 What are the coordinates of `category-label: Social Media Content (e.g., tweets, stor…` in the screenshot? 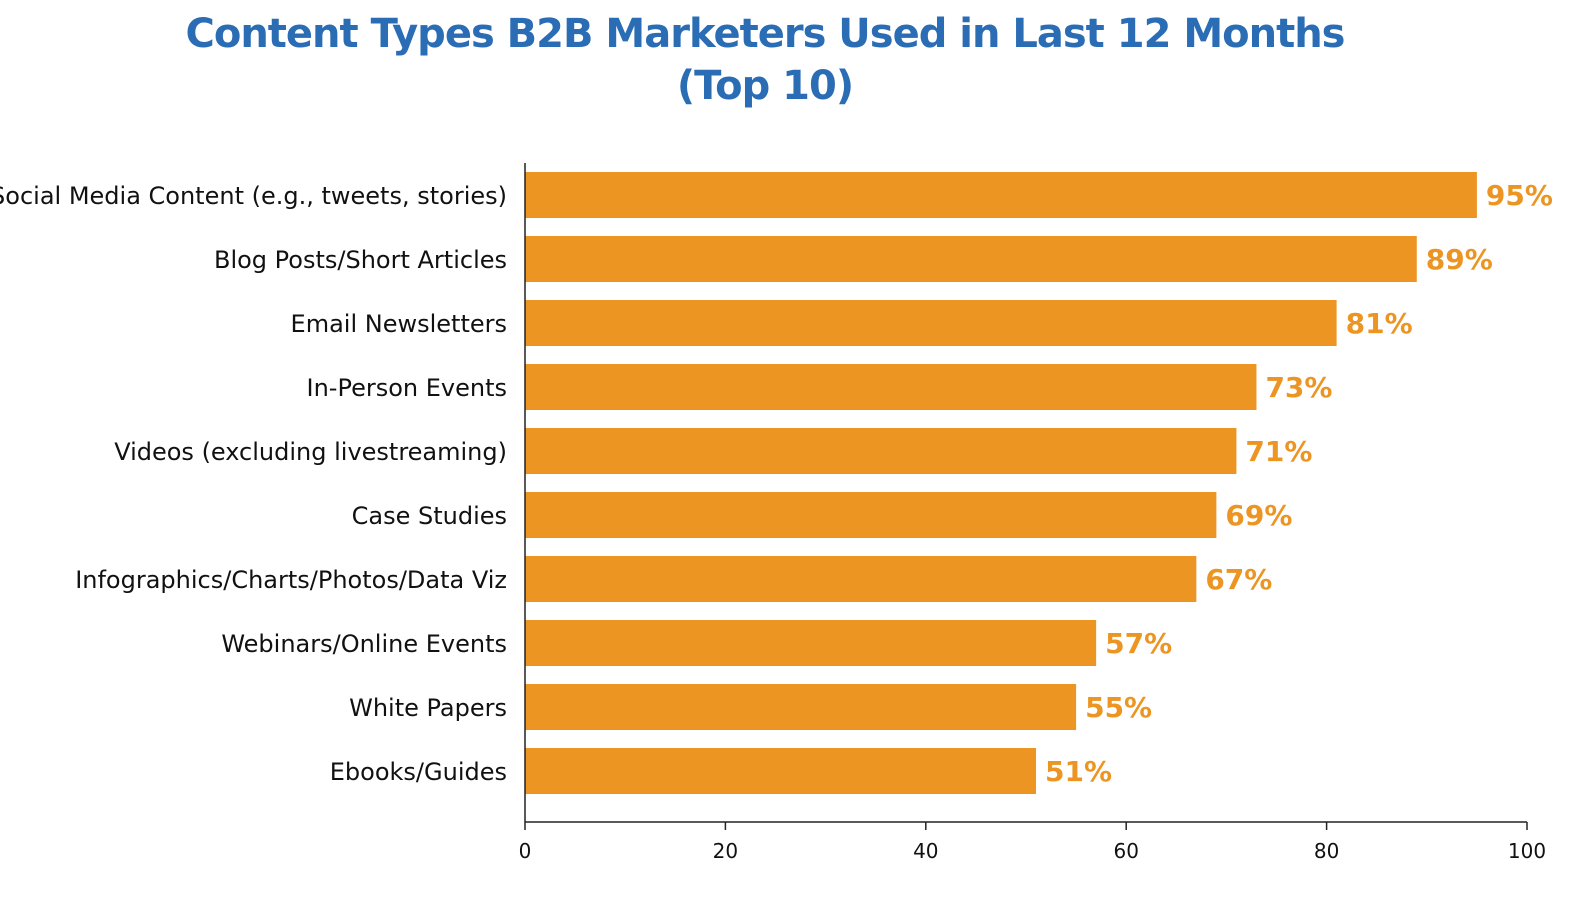 It's located at (253, 196).